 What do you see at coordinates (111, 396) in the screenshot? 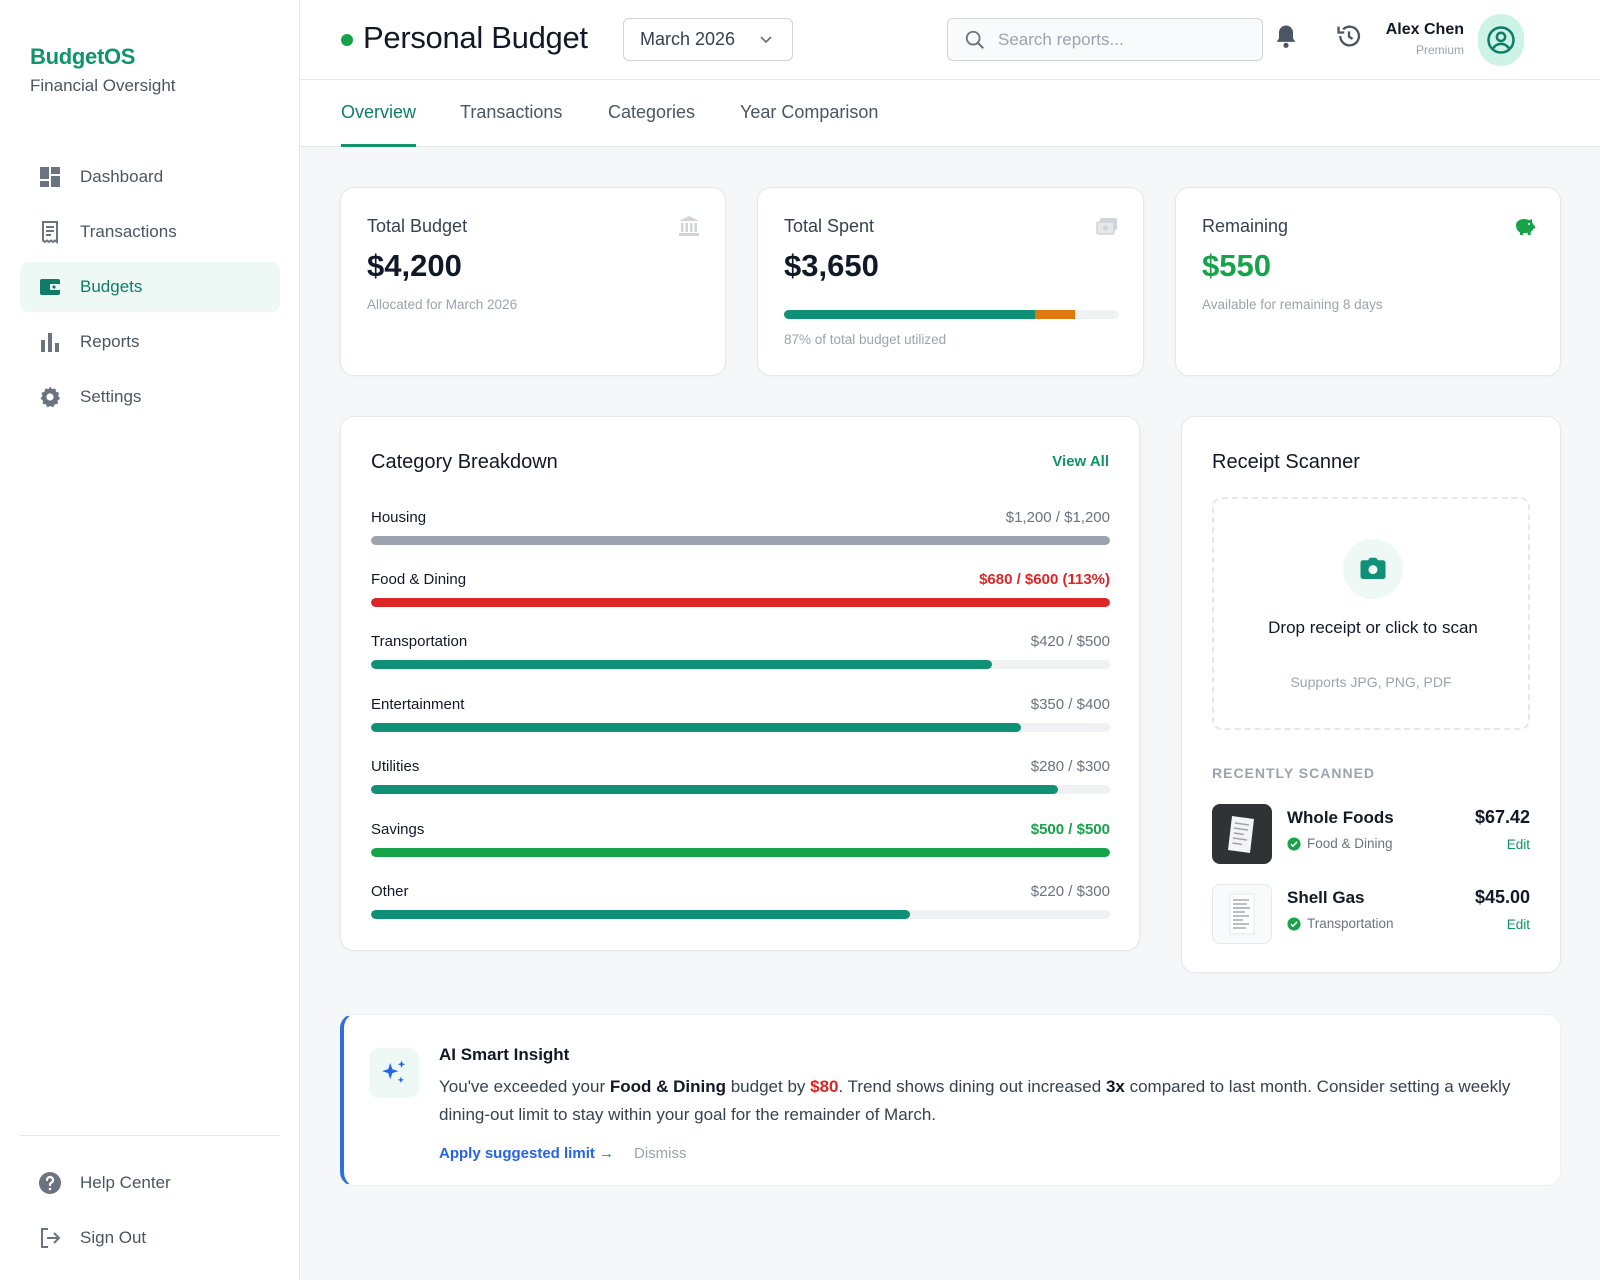
I see `sidebar-item-label: Settings` at bounding box center [111, 396].